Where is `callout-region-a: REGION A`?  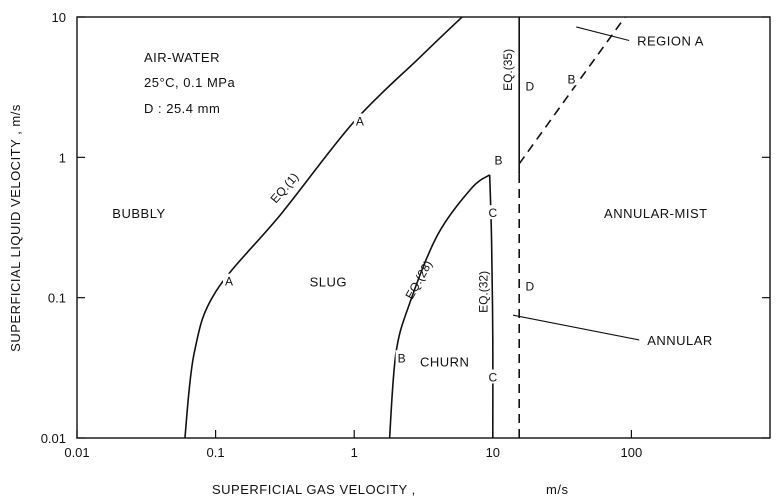 callout-region-a: REGION A is located at coordinates (670, 41).